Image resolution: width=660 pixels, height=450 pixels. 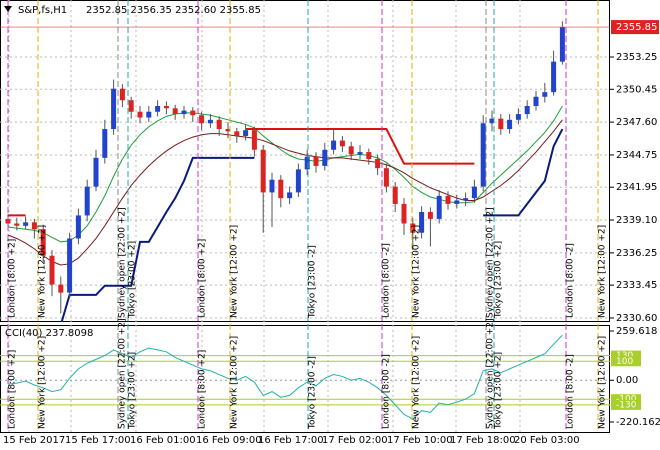 I want to click on indicator-title: CCI(40) 237.8098, so click(x=49, y=333).